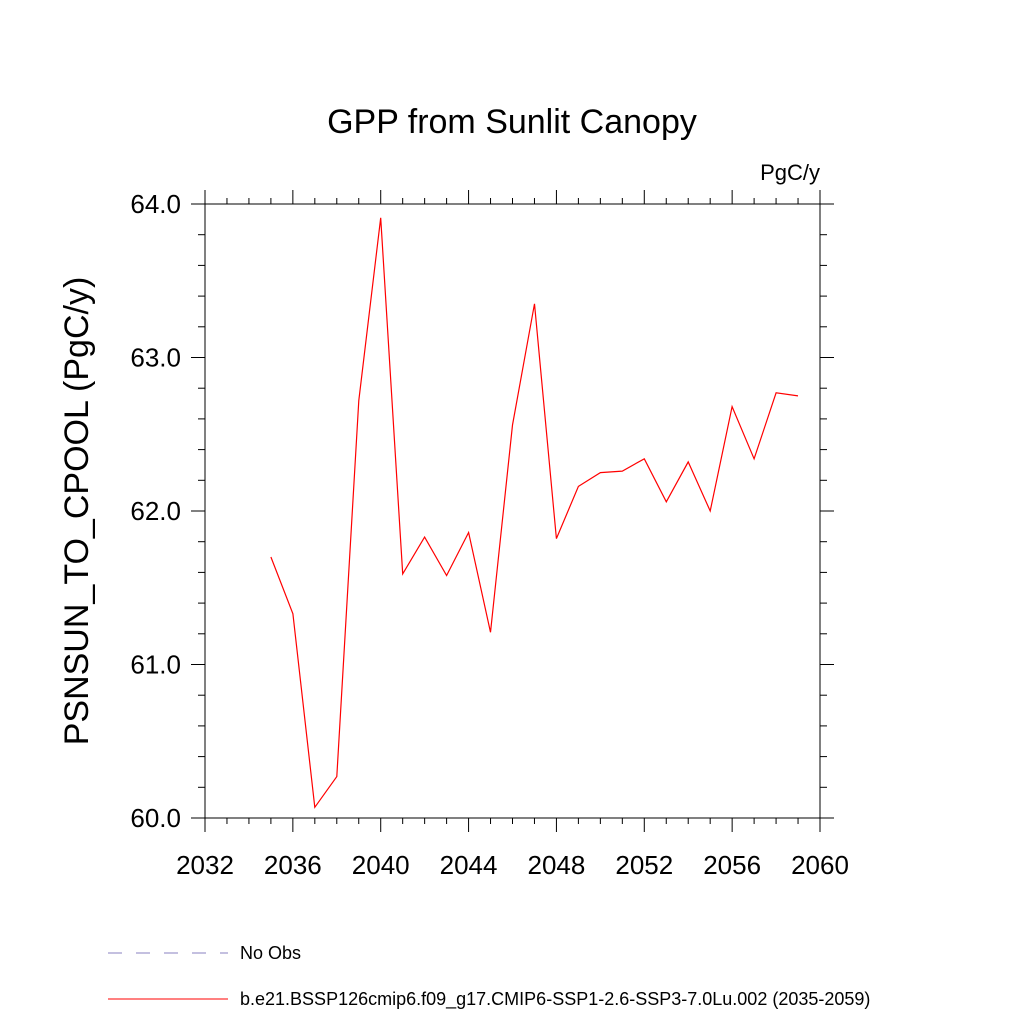 The height and width of the screenshot is (1024, 1024). What do you see at coordinates (270, 953) in the screenshot?
I see `legend-label: No Obs` at bounding box center [270, 953].